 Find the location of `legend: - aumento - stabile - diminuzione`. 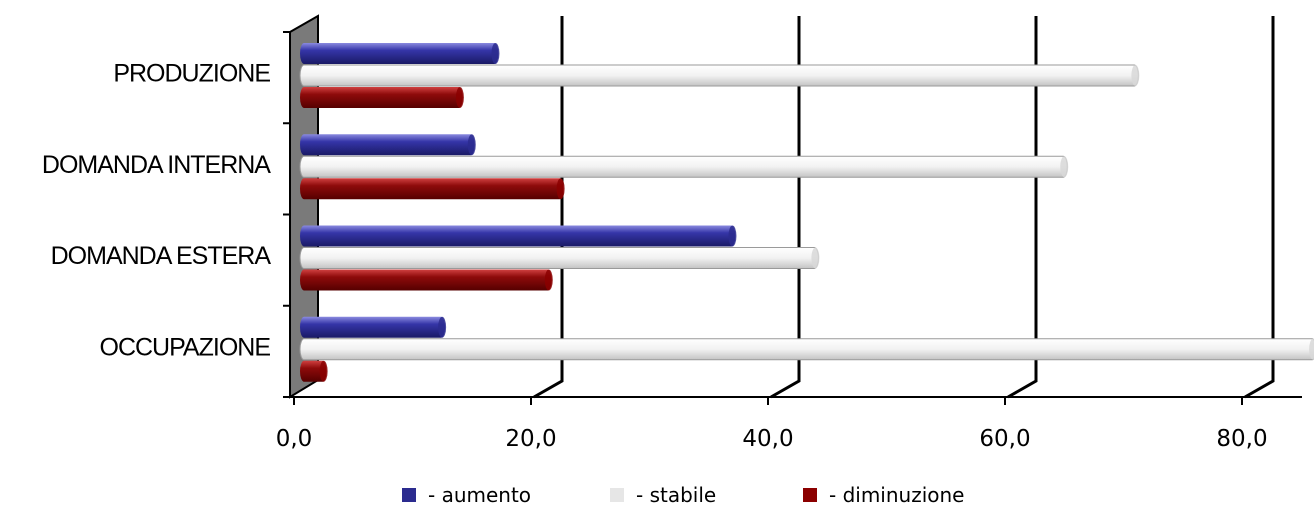

legend: - aumento - stabile - diminuzione is located at coordinates (683, 495).